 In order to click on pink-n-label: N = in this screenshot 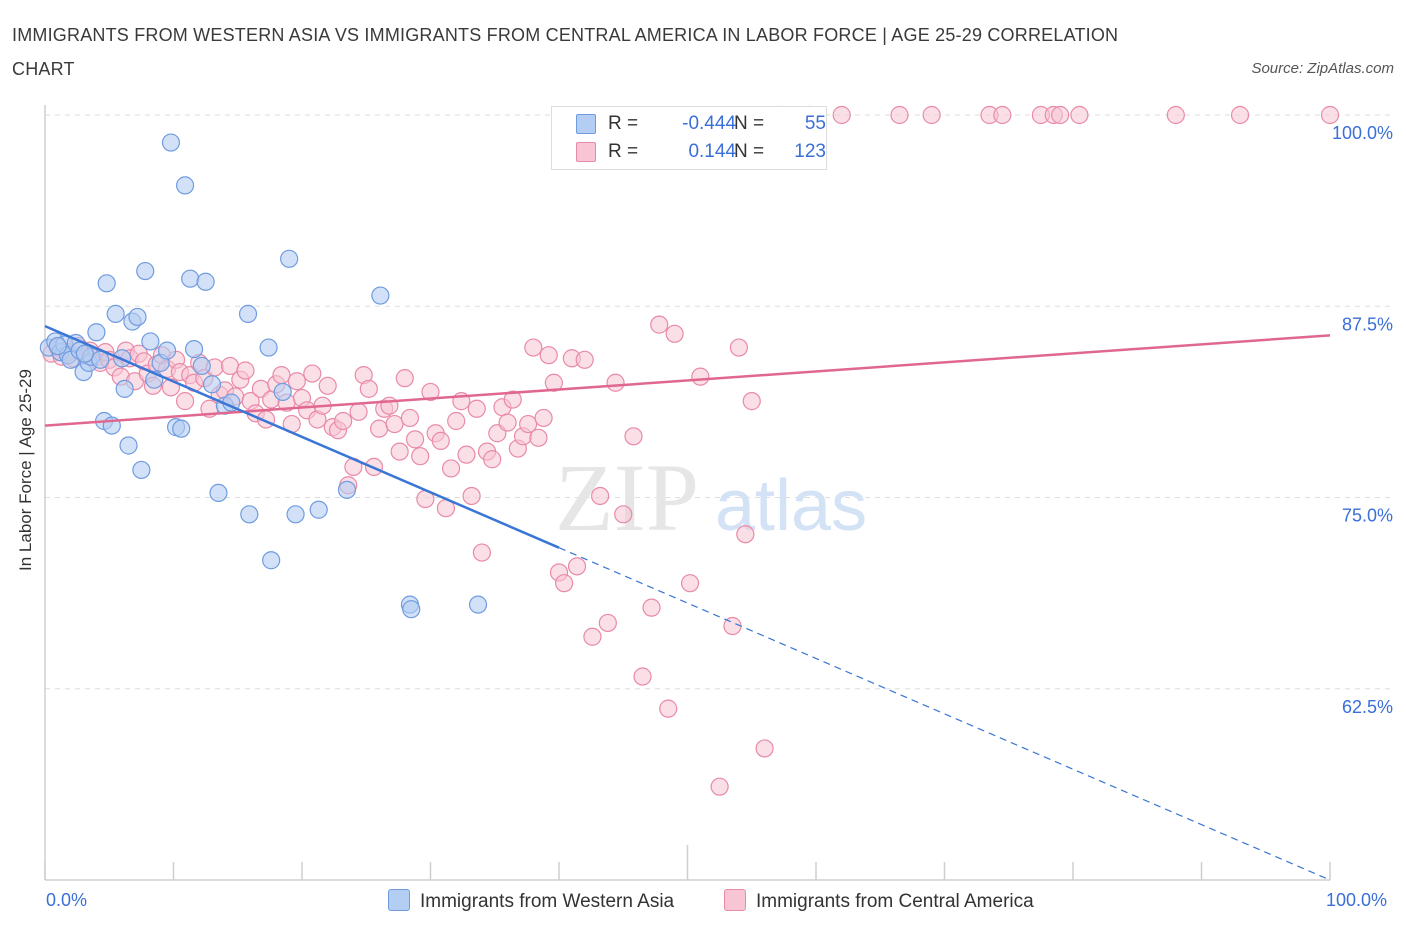, I will do `click(749, 151)`.